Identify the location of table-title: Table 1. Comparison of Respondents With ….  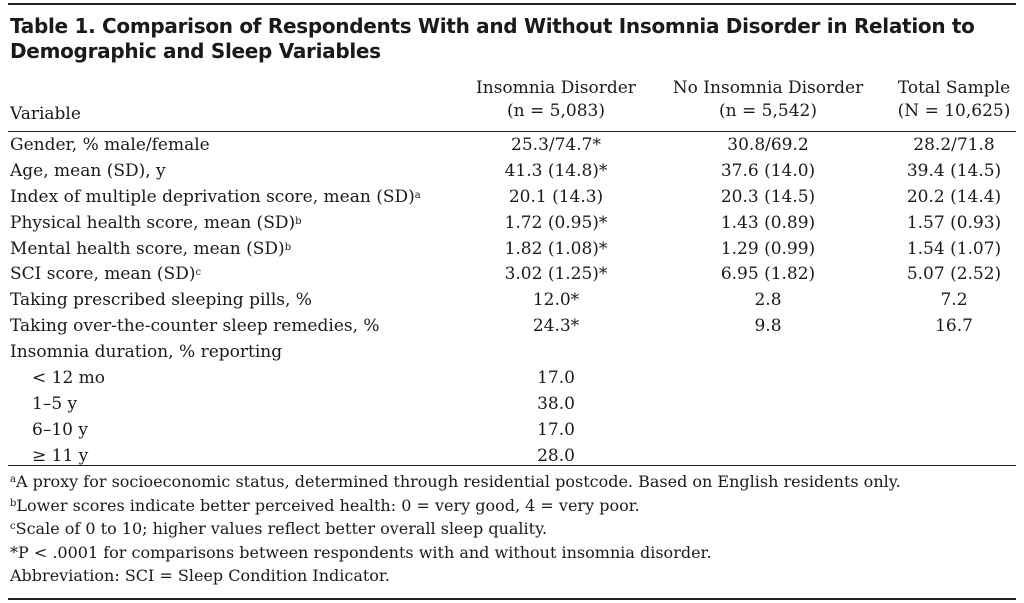
(492, 38).